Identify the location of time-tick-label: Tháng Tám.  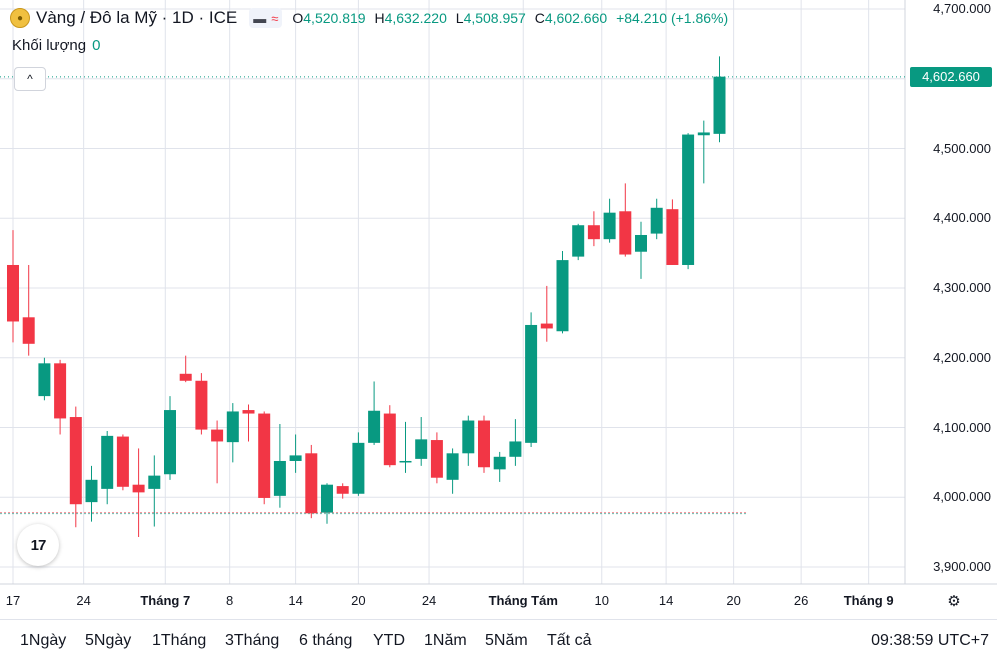
(523, 600).